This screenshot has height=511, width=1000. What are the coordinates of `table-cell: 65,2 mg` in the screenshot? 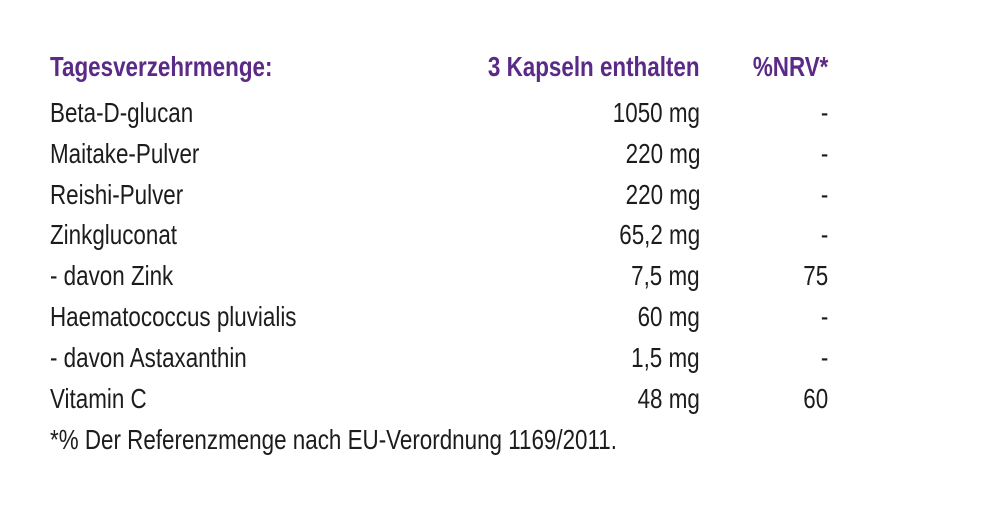 It's located at (659, 235).